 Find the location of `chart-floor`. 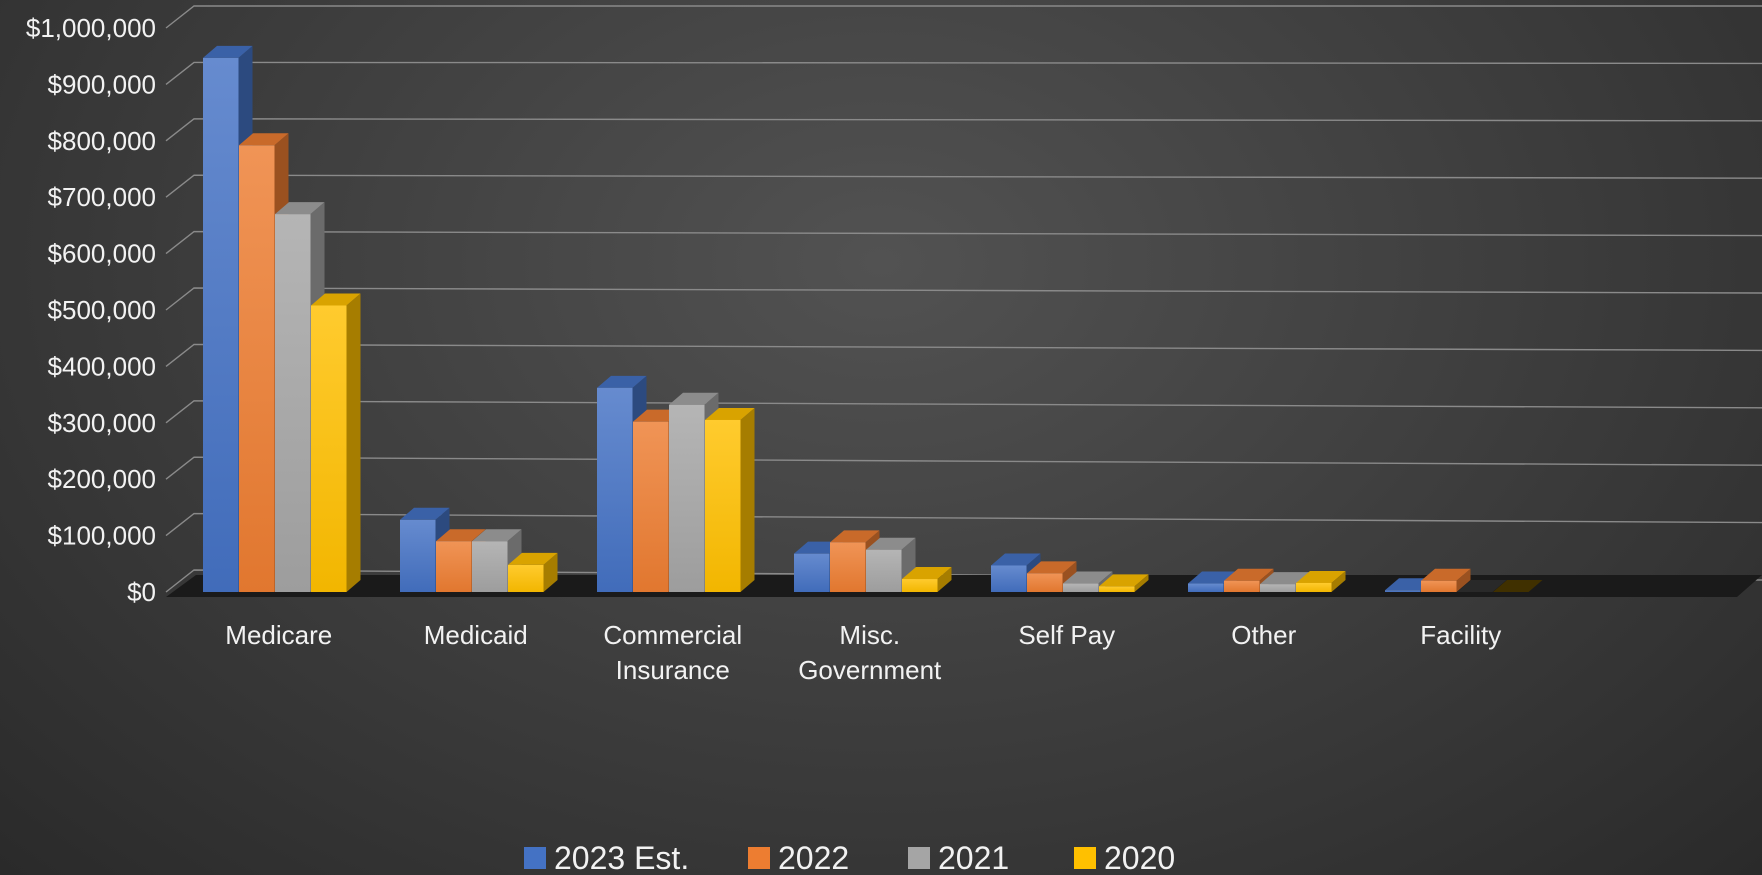

chart-floor is located at coordinates (964, 586).